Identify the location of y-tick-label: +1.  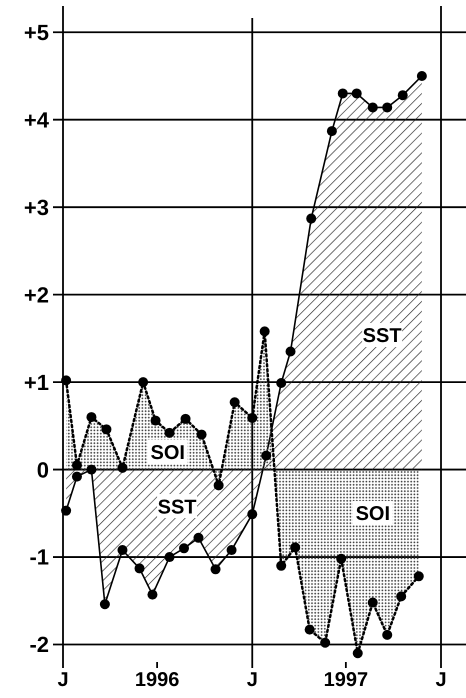
(36, 382).